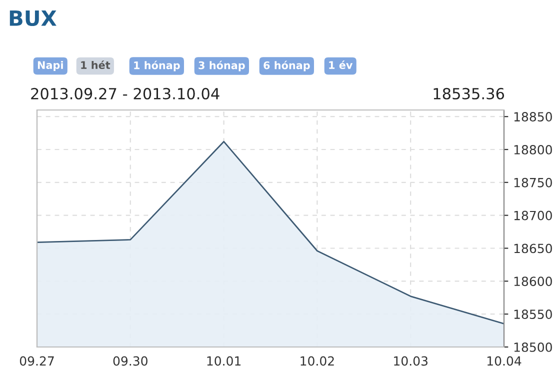 The width and height of the screenshot is (555, 369). I want to click on x-tick-label: 10.03, so click(411, 361).